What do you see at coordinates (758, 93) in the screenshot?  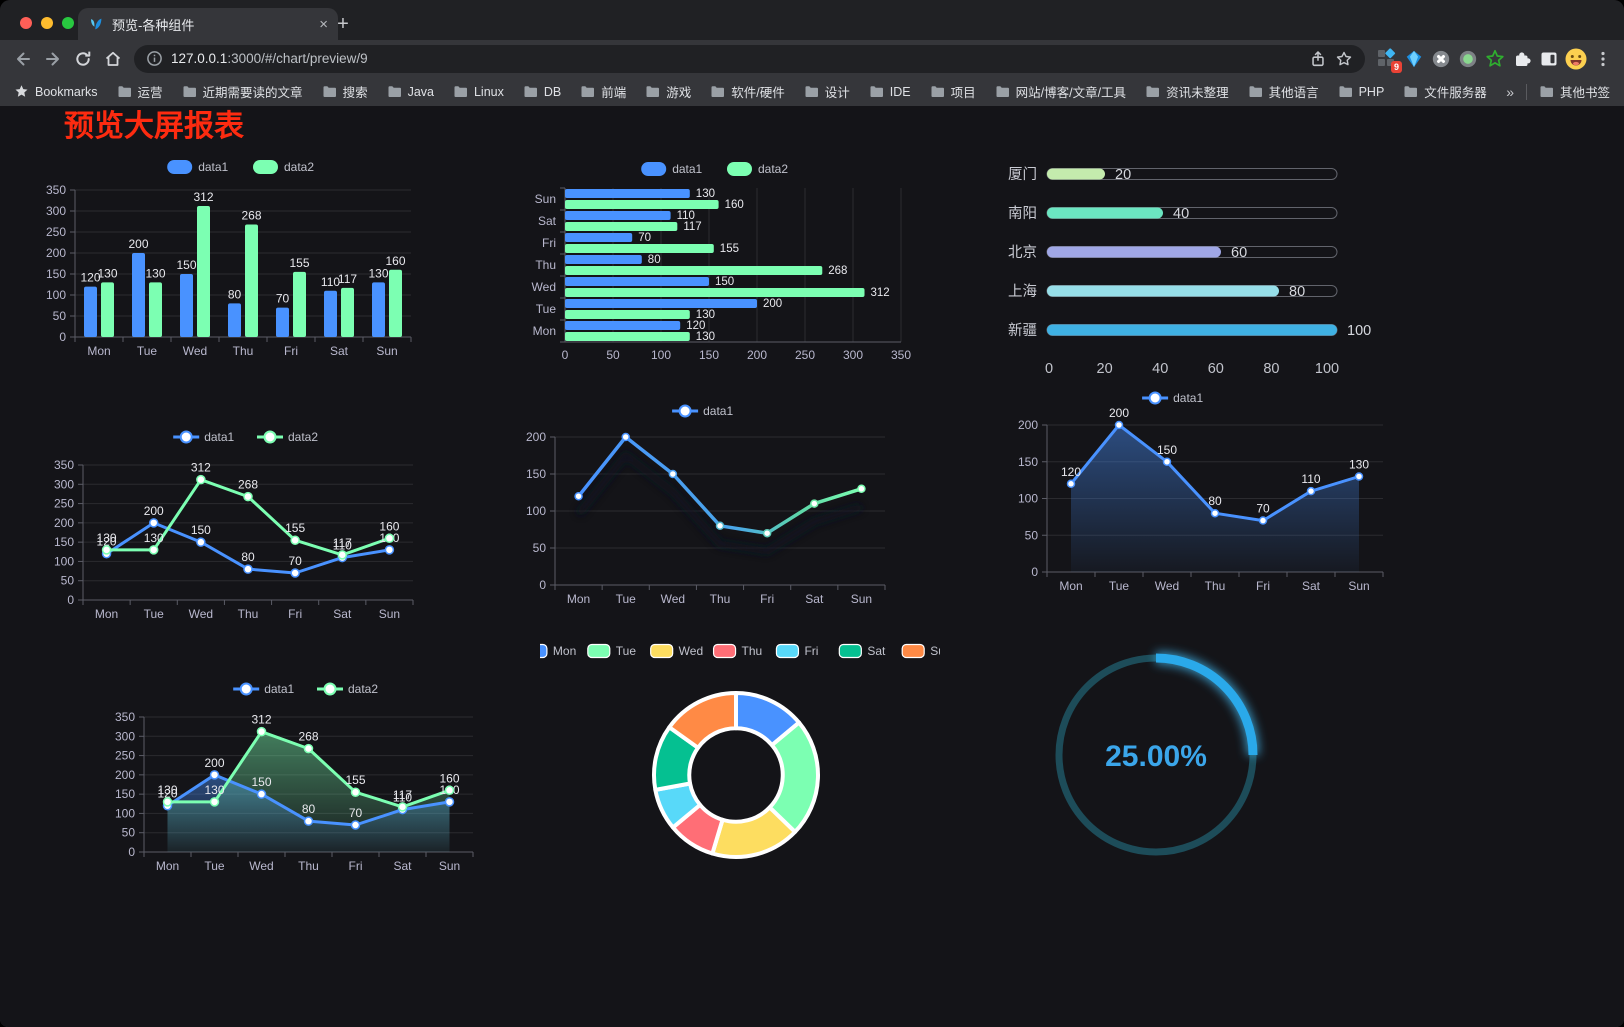 I see `bookmark-folder-label: 软件/硬件` at bounding box center [758, 93].